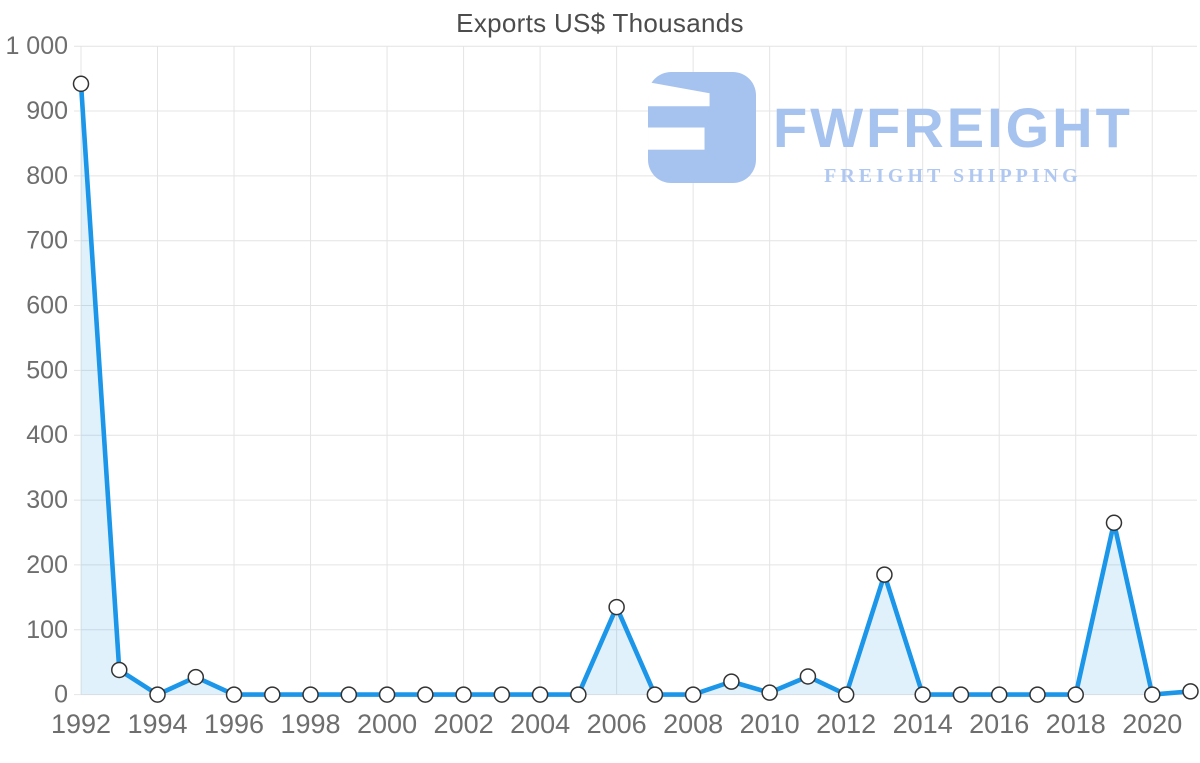 Image resolution: width=1200 pixels, height=763 pixels. Describe the element at coordinates (1076, 724) in the screenshot. I see `x-axis-tick-label: 2018` at that location.